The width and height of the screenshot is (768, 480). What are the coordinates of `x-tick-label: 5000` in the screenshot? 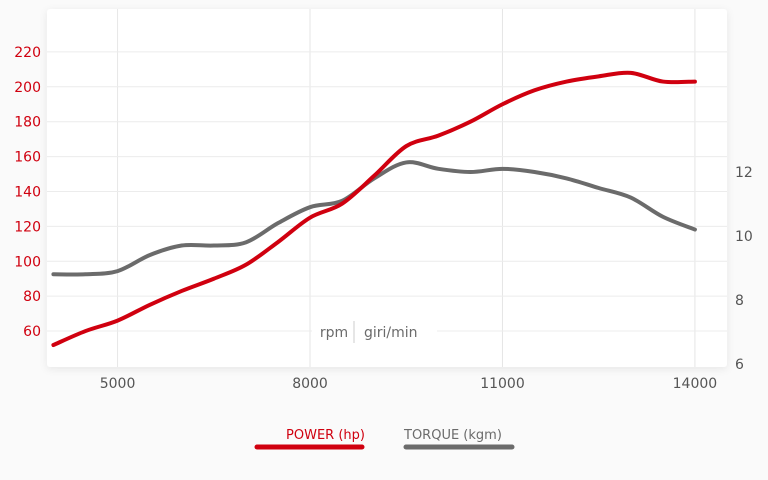 It's located at (118, 384).